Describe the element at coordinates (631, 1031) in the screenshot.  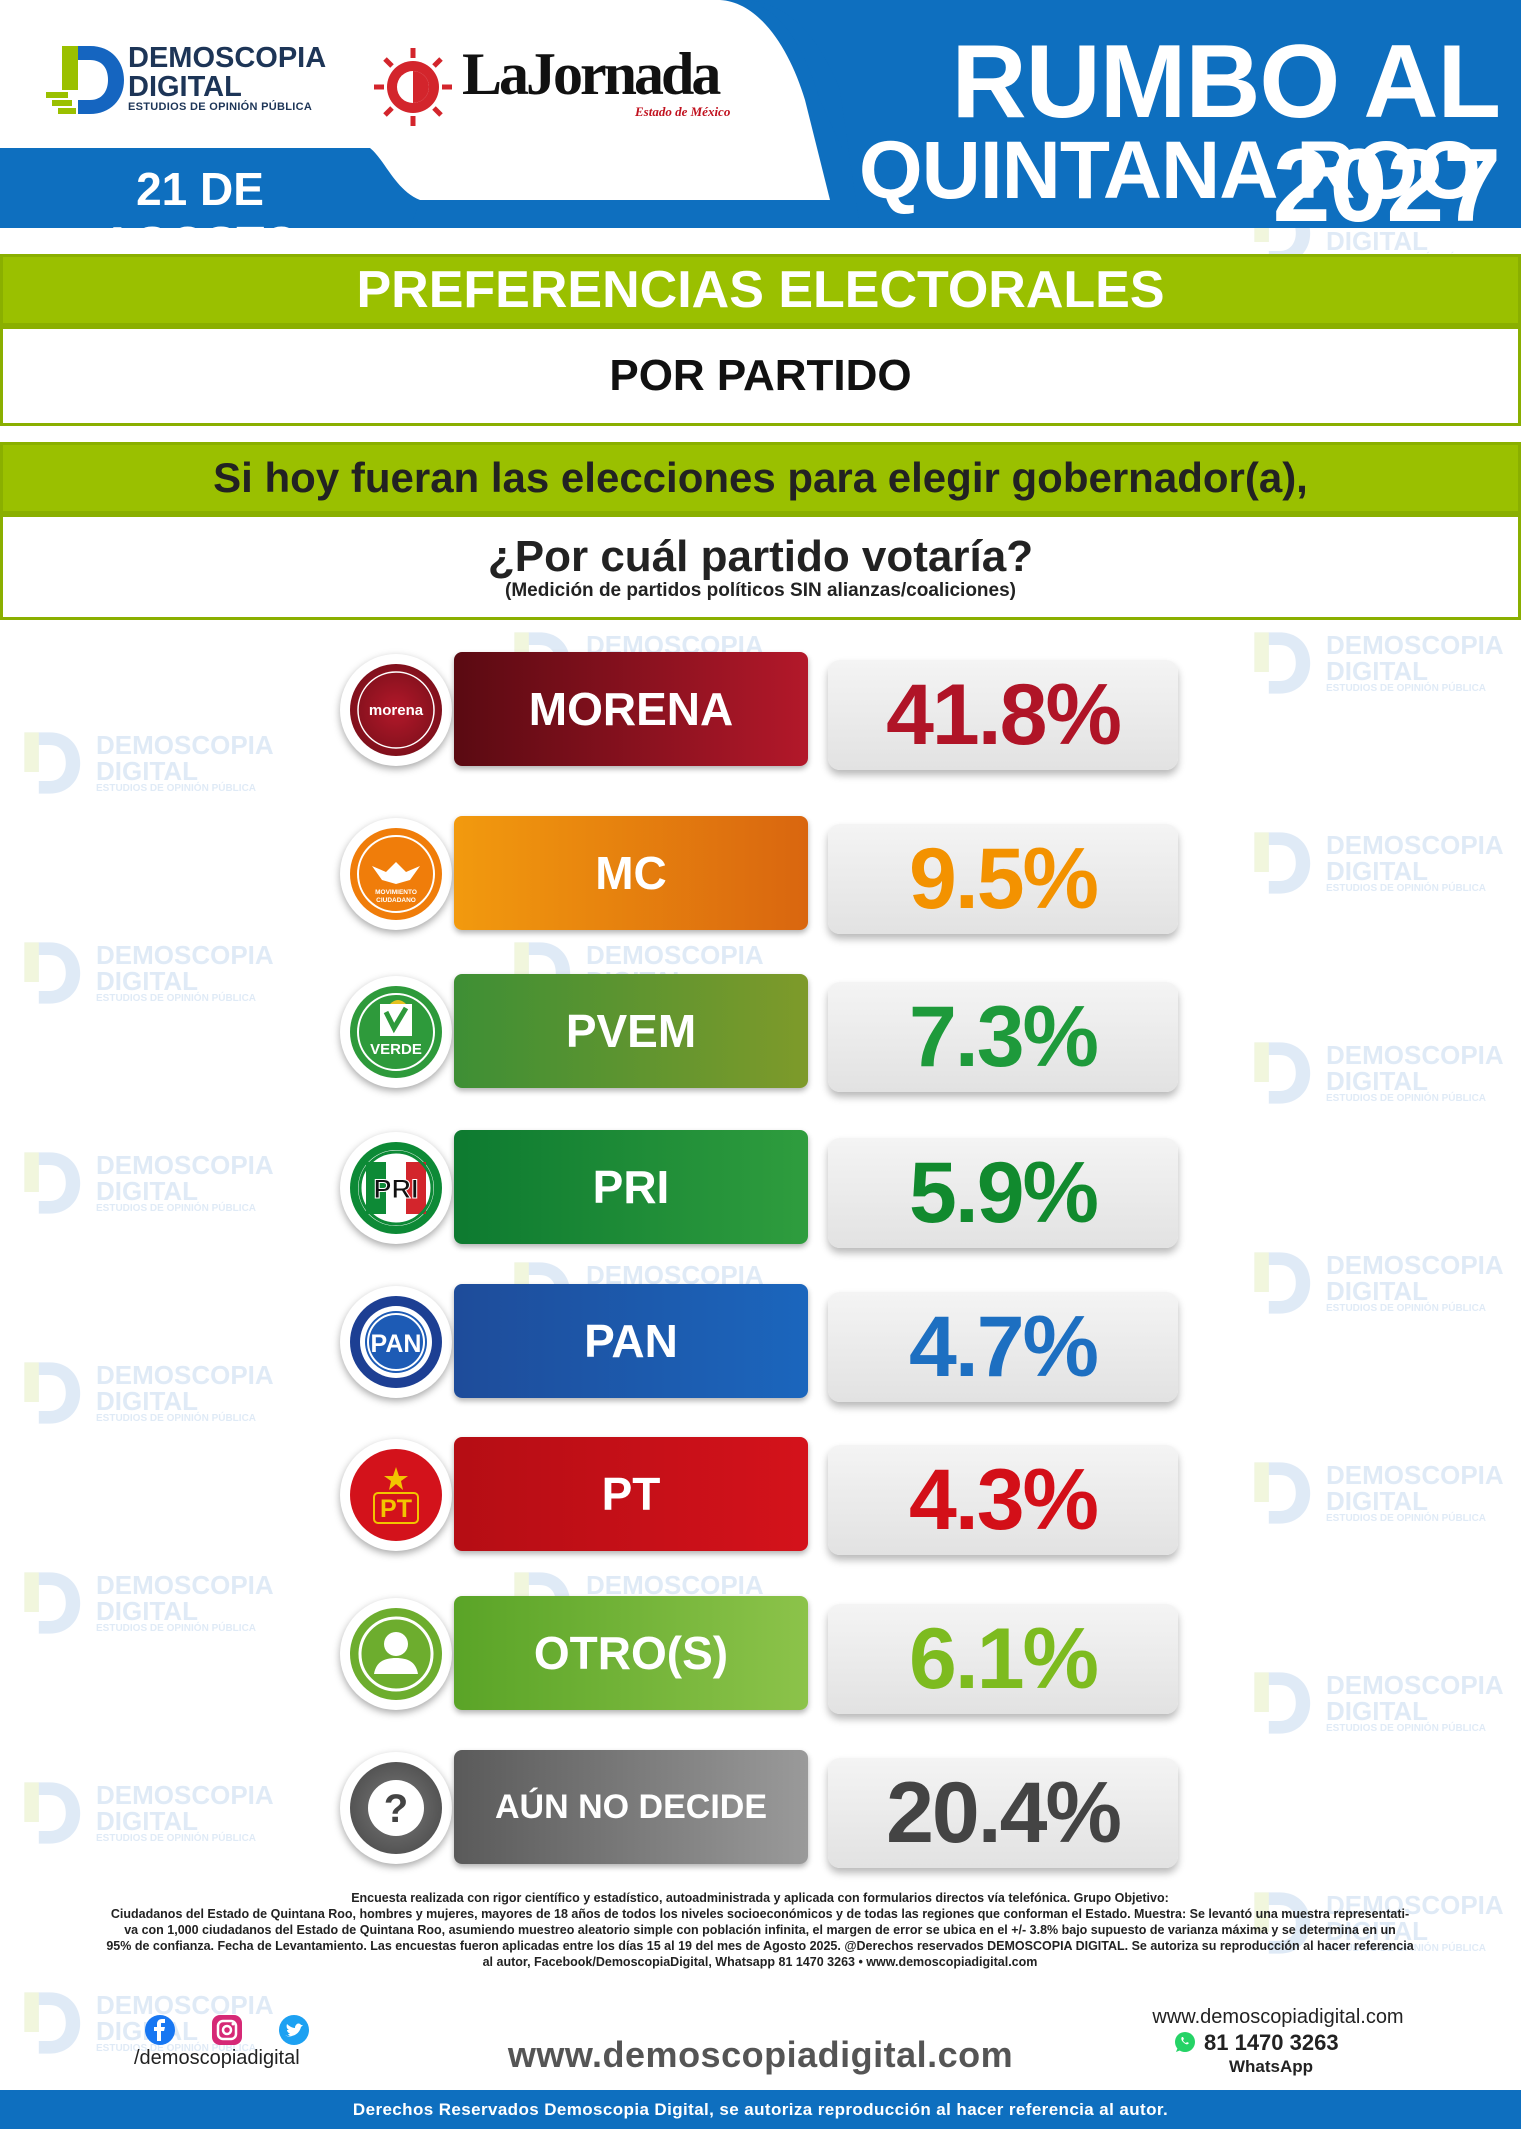
I see `party-name: PVEM` at that location.